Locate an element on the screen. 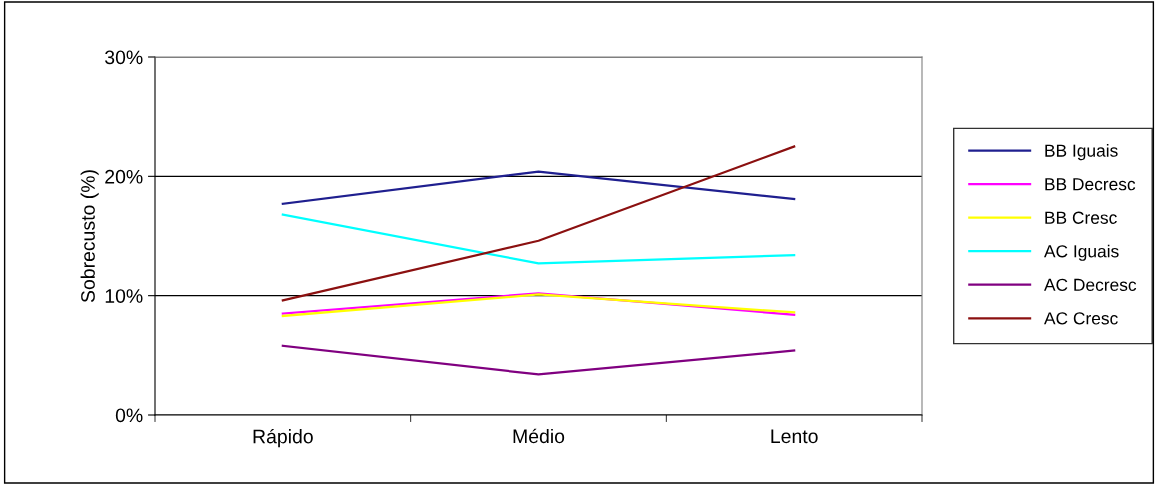 The image size is (1158, 485). x-tick-label: Lento is located at coordinates (794, 436).